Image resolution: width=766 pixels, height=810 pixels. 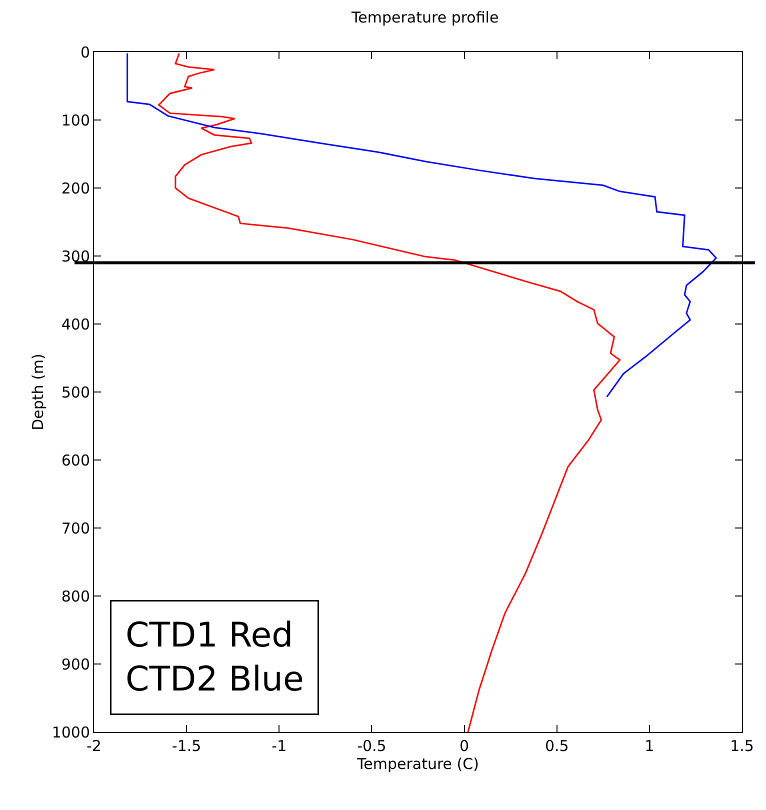 I want to click on y-tick-label: 0, so click(x=85, y=52).